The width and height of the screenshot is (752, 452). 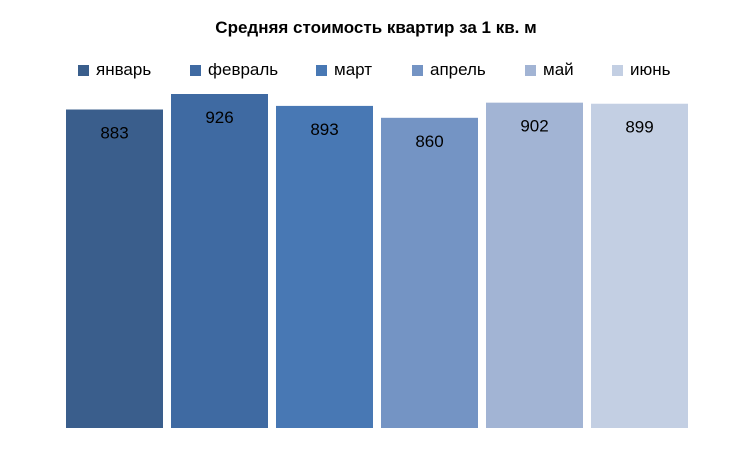 What do you see at coordinates (429, 141) in the screenshot?
I see `bar-value-label-3: 860` at bounding box center [429, 141].